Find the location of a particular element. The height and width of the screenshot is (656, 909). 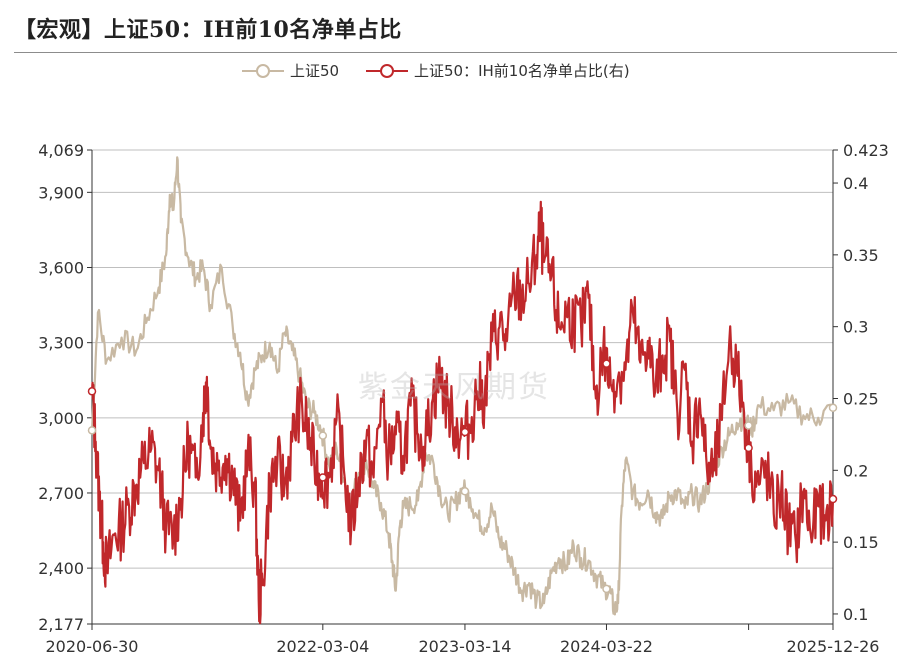

y-left-tick-label: 3,900 is located at coordinates (61, 192).